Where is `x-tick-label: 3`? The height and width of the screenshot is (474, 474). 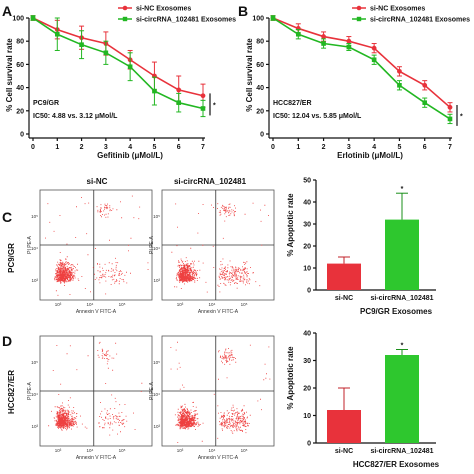 x-tick-label: 3 is located at coordinates (106, 147).